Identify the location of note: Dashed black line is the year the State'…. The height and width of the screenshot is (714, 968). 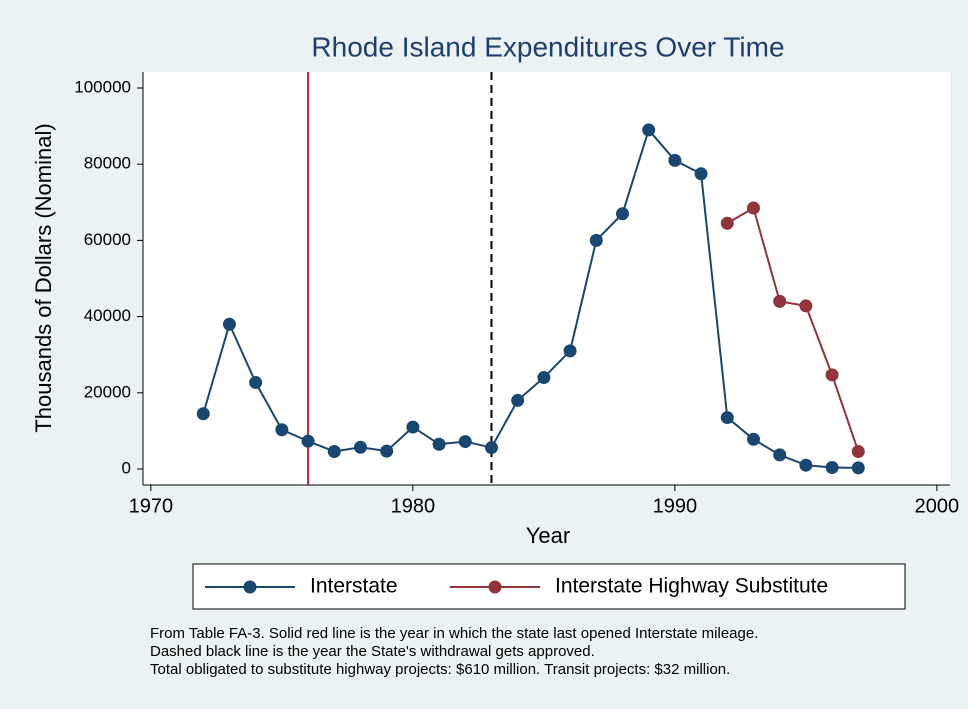
(372, 651).